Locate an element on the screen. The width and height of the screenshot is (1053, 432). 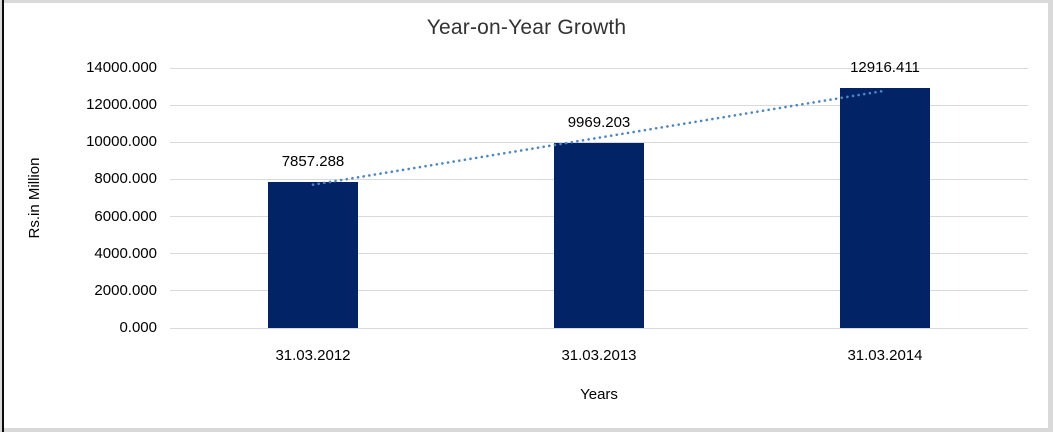
x-category-label: 31.03.2013 is located at coordinates (599, 355).